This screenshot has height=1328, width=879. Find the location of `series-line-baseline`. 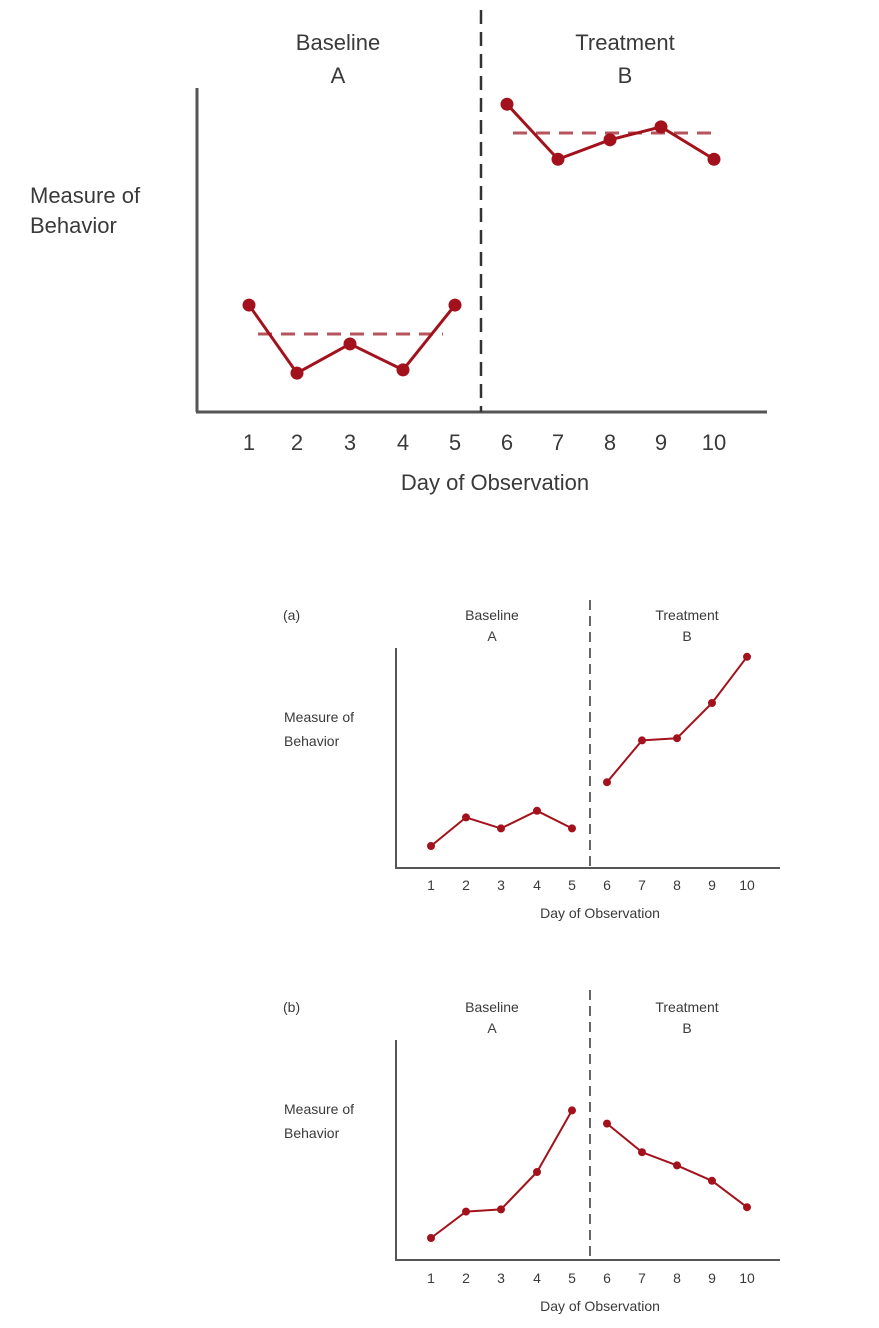

series-line-baseline is located at coordinates (501, 1174).